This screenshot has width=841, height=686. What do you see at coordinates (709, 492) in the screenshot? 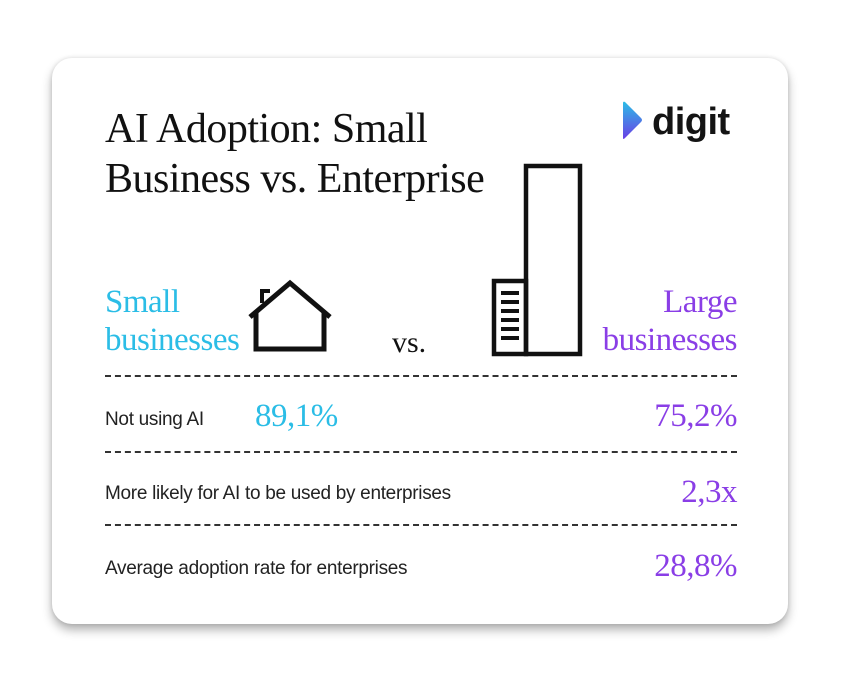
I see `more-likely-value: 2,3x` at bounding box center [709, 492].